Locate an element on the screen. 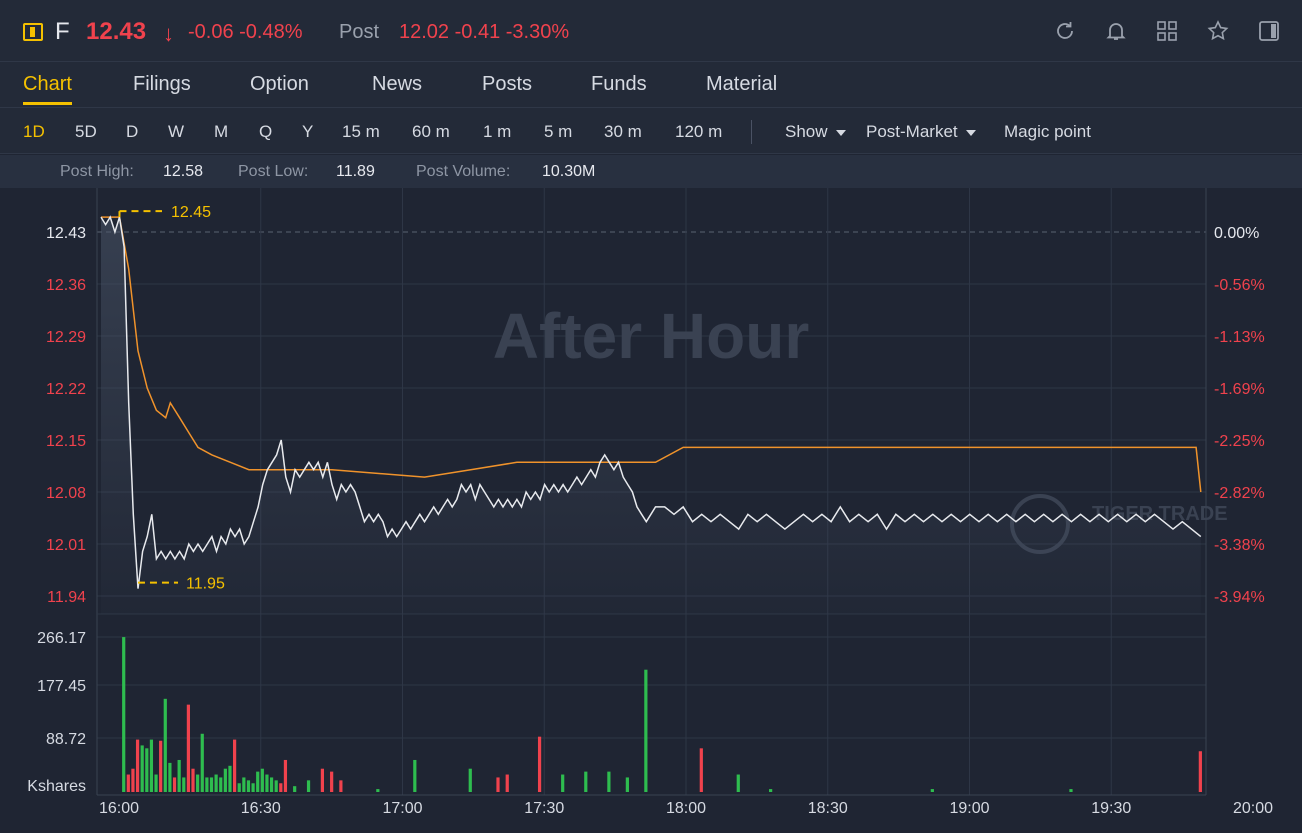 Image resolution: width=1302 pixels, height=833 pixels. percent-tick-label: -2.25% is located at coordinates (1239, 441).